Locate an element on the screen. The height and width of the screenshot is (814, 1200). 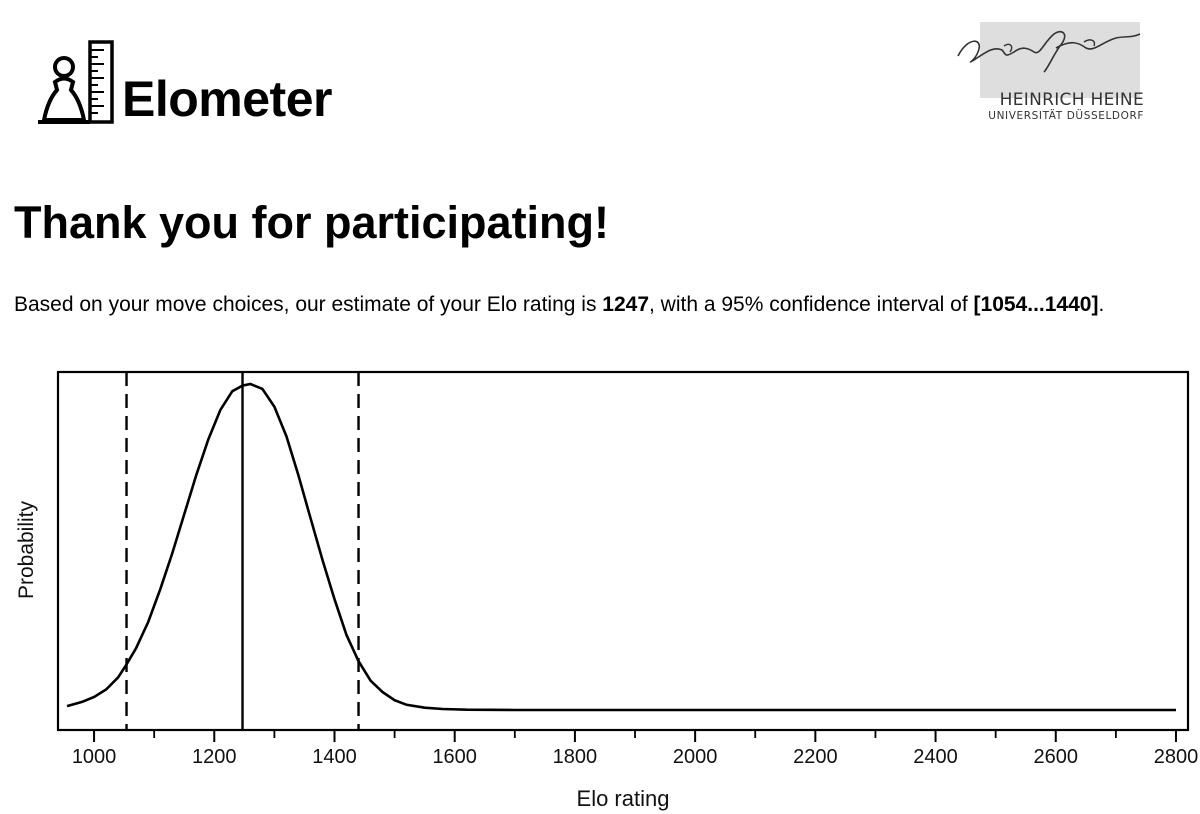
university-logo: HEINRICH HEINE UNIVERSITÄT DÜSSELDORF is located at coordinates (1051, 68).